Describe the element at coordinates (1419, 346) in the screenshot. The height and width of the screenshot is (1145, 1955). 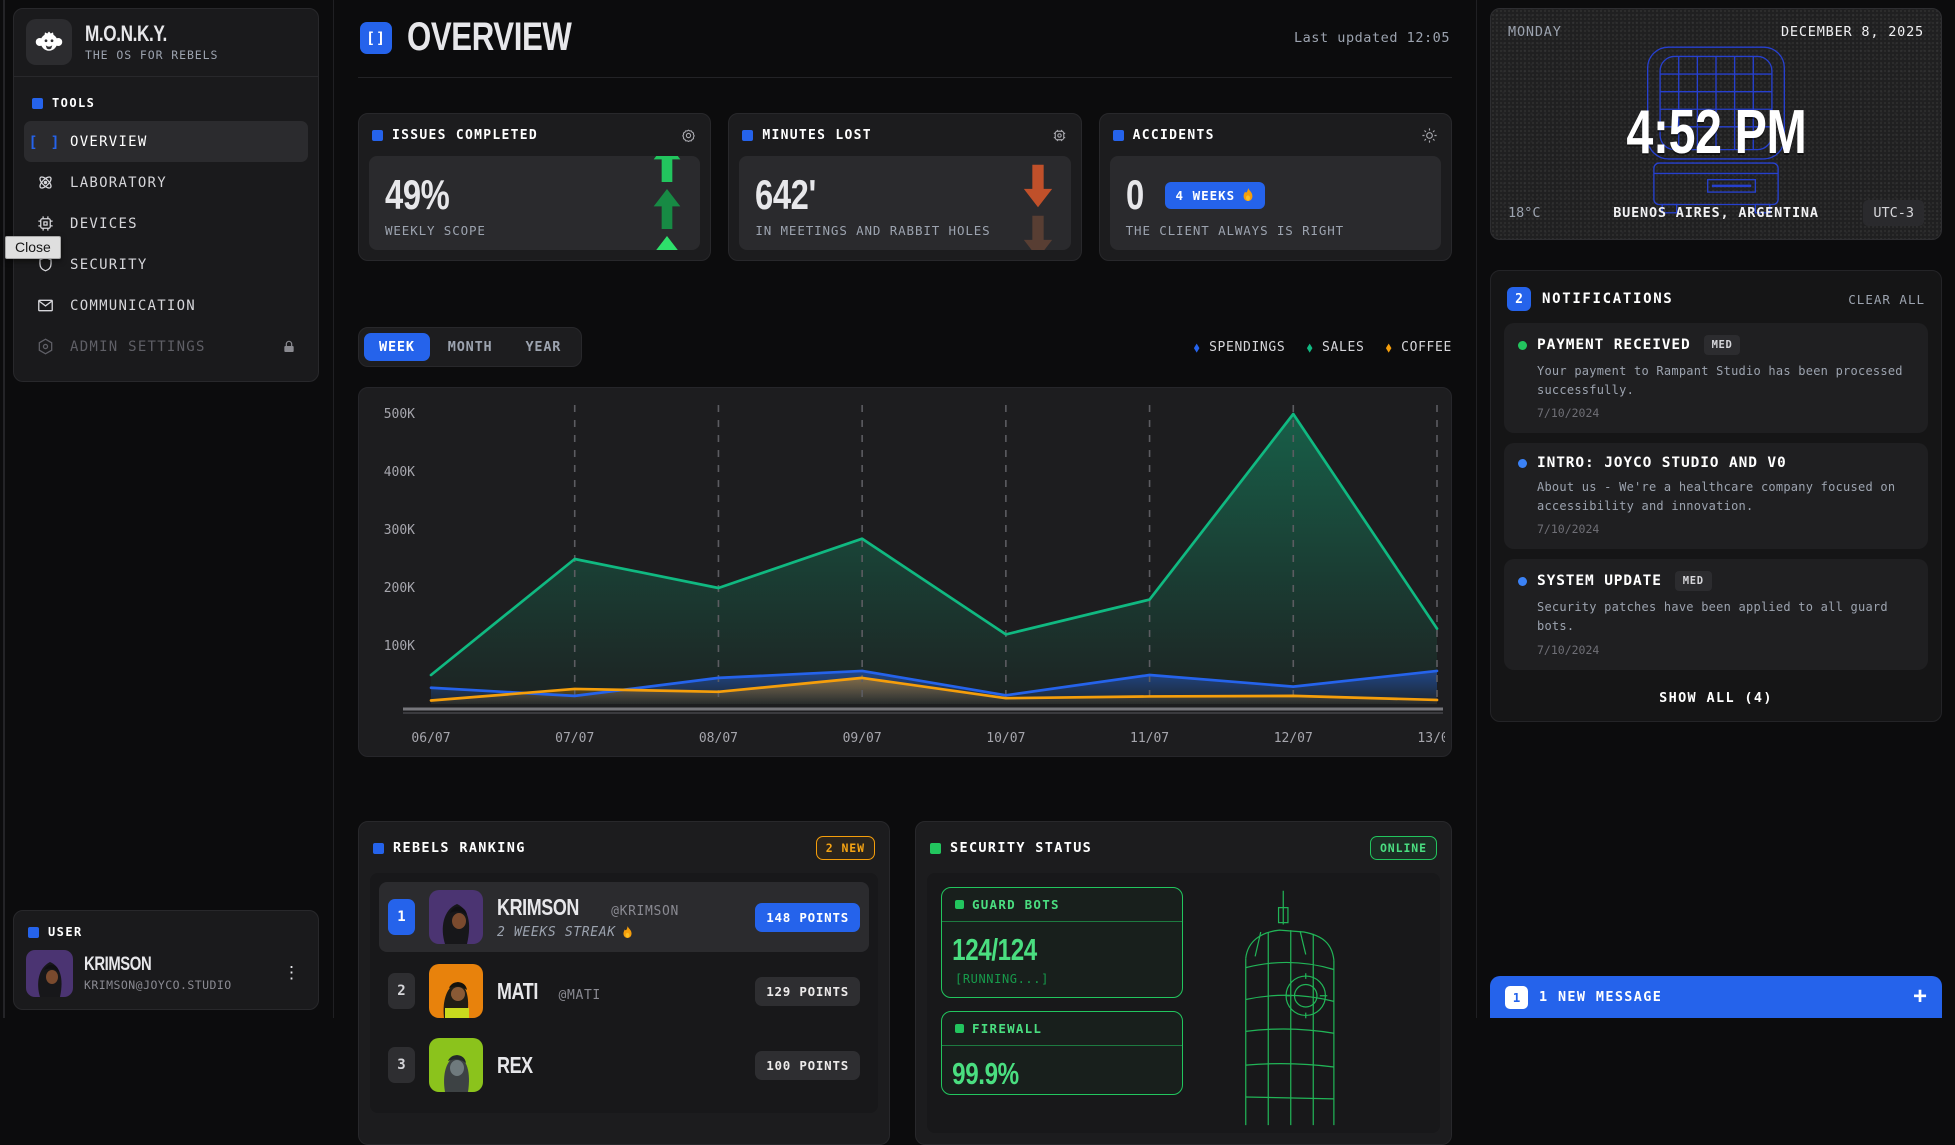
I see `legend-coffee: ◆ COFFEE` at that location.